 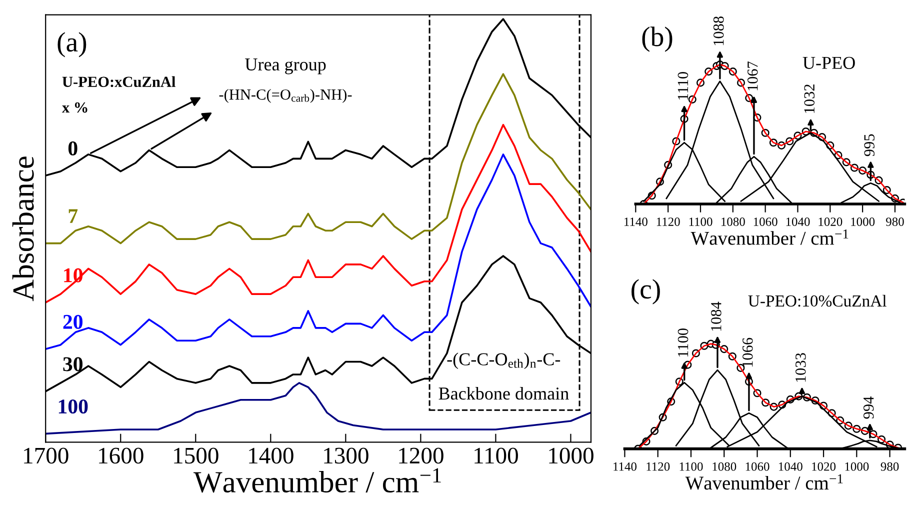 What do you see at coordinates (683, 86) in the screenshot?
I see `annotation: 1110` at bounding box center [683, 86].